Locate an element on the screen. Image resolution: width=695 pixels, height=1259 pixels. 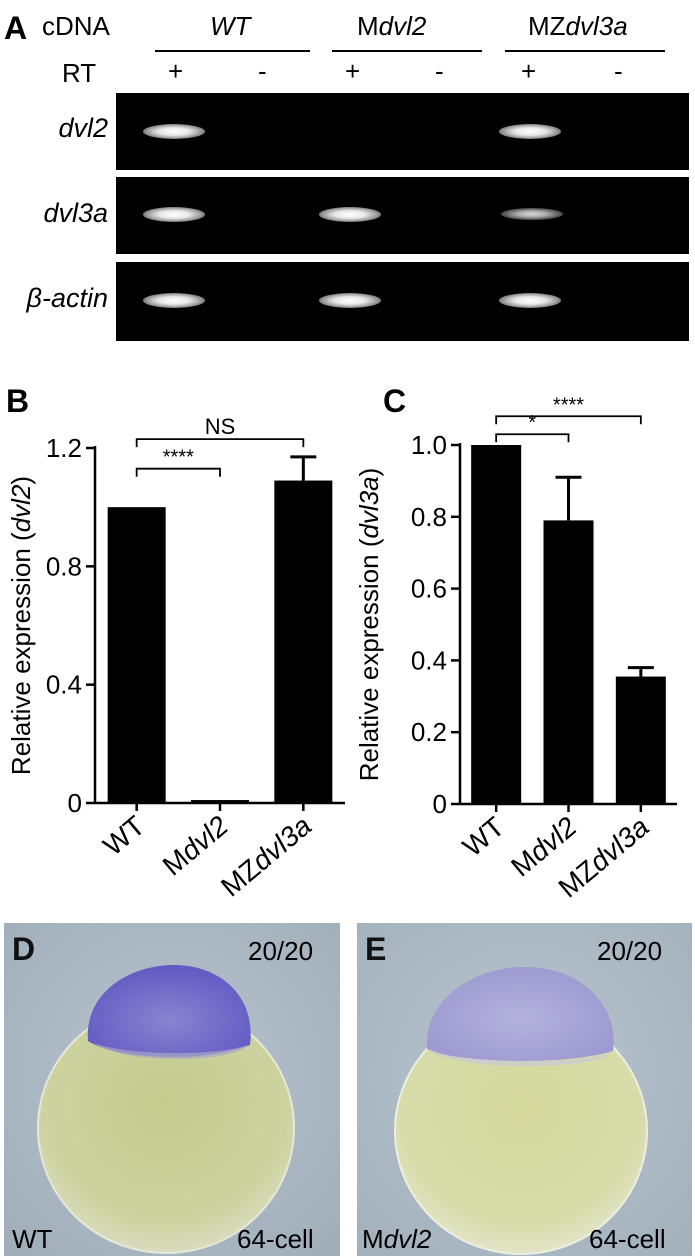
y-axis-label: Relative expression (dvl3a) is located at coordinates (369, 625).